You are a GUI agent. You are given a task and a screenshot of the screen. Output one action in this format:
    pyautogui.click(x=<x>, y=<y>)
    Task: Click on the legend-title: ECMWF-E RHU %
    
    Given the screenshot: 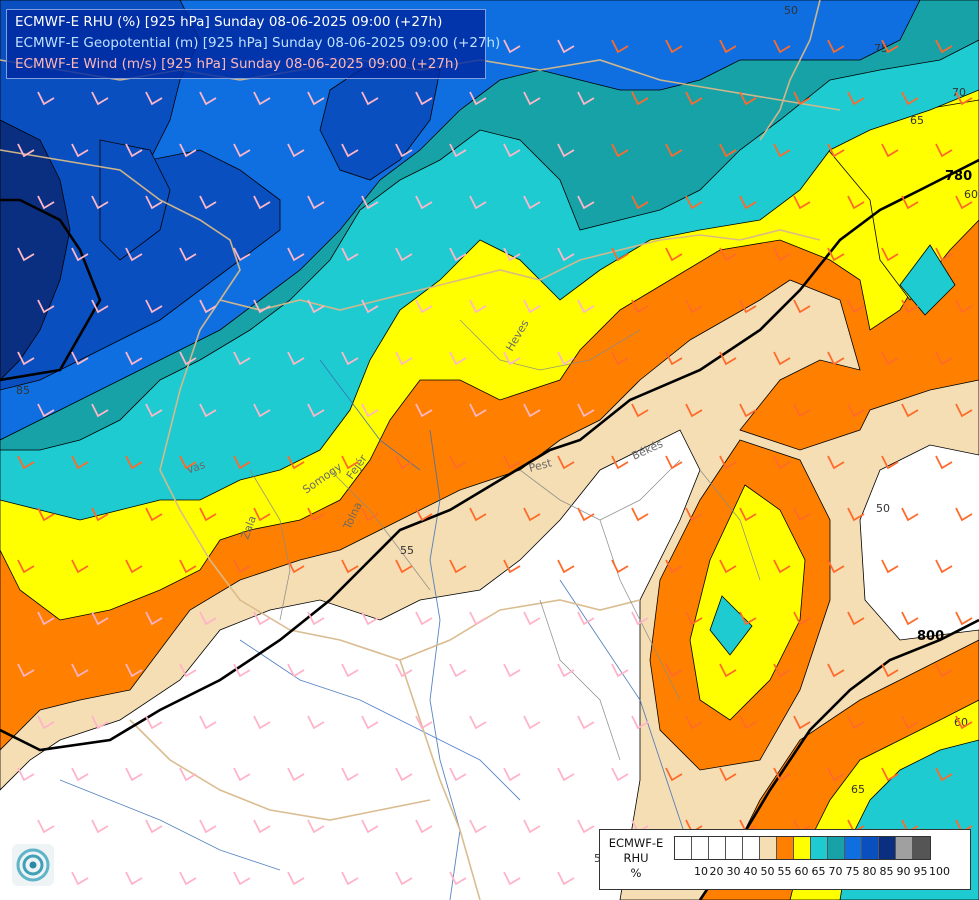 What is the action you would take?
    pyautogui.click(x=636, y=858)
    